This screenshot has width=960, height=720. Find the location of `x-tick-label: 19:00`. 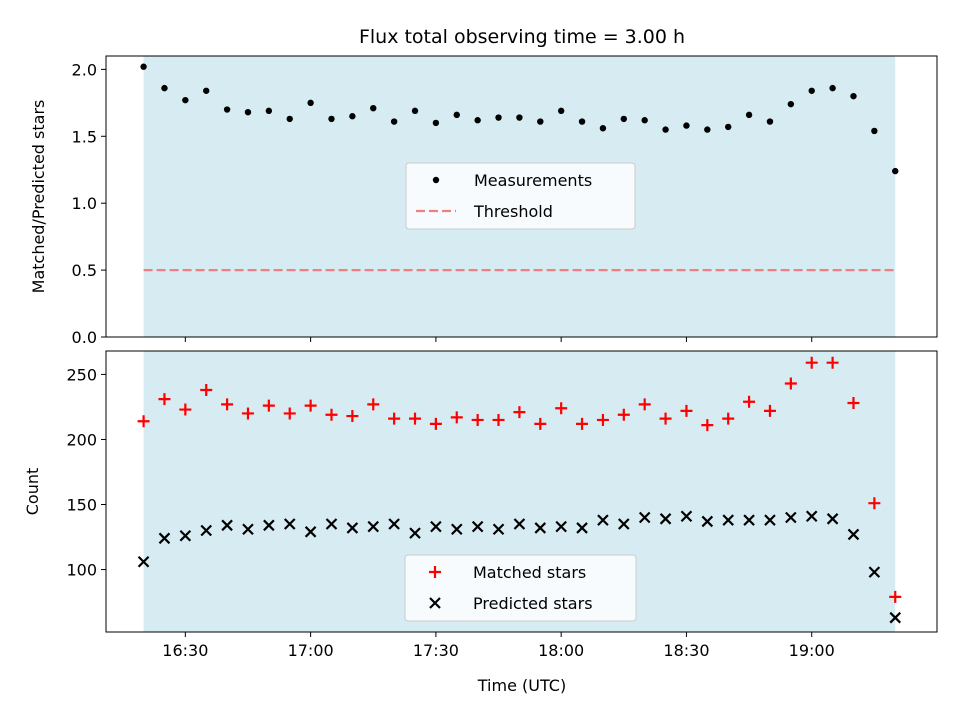

x-tick-label: 19:00 is located at coordinates (812, 650).